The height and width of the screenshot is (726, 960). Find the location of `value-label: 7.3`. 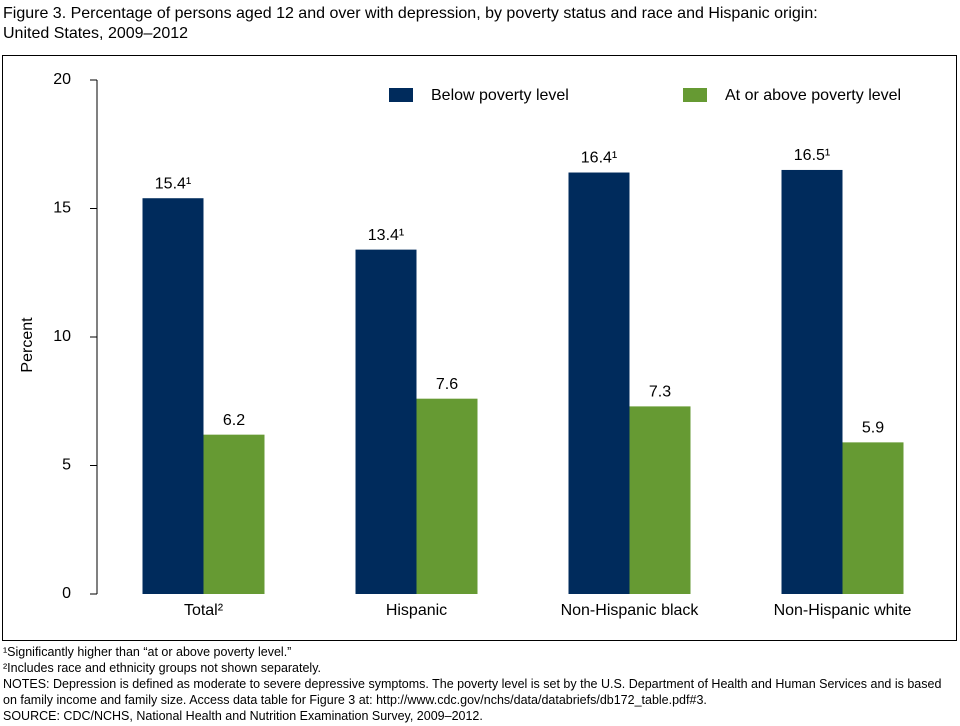

value-label: 7.3 is located at coordinates (660, 392).